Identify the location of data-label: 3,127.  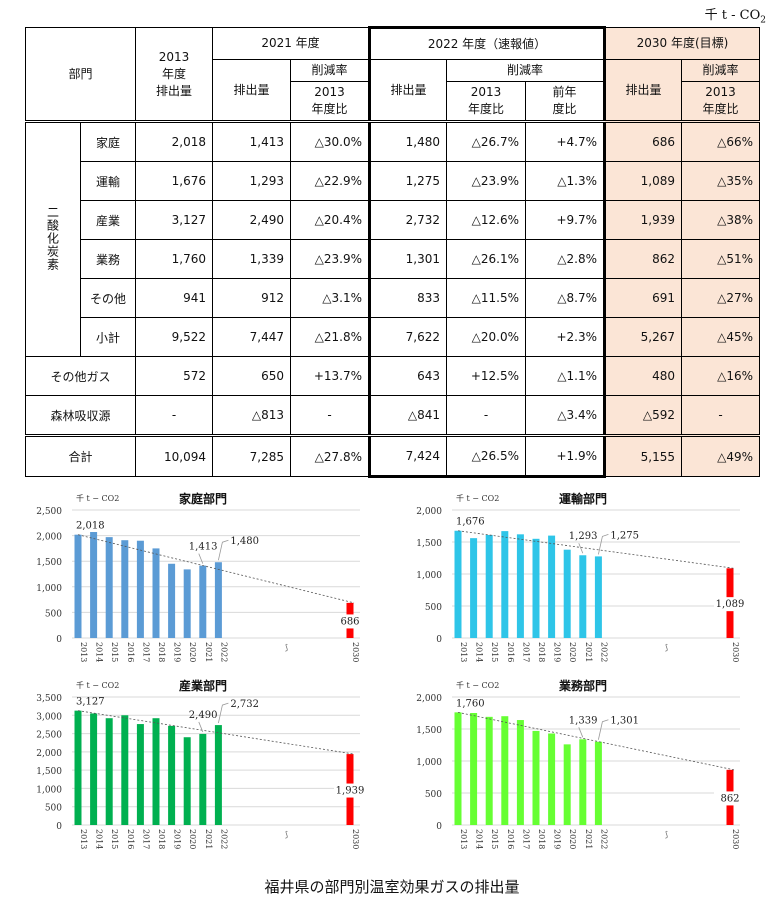
(90, 702).